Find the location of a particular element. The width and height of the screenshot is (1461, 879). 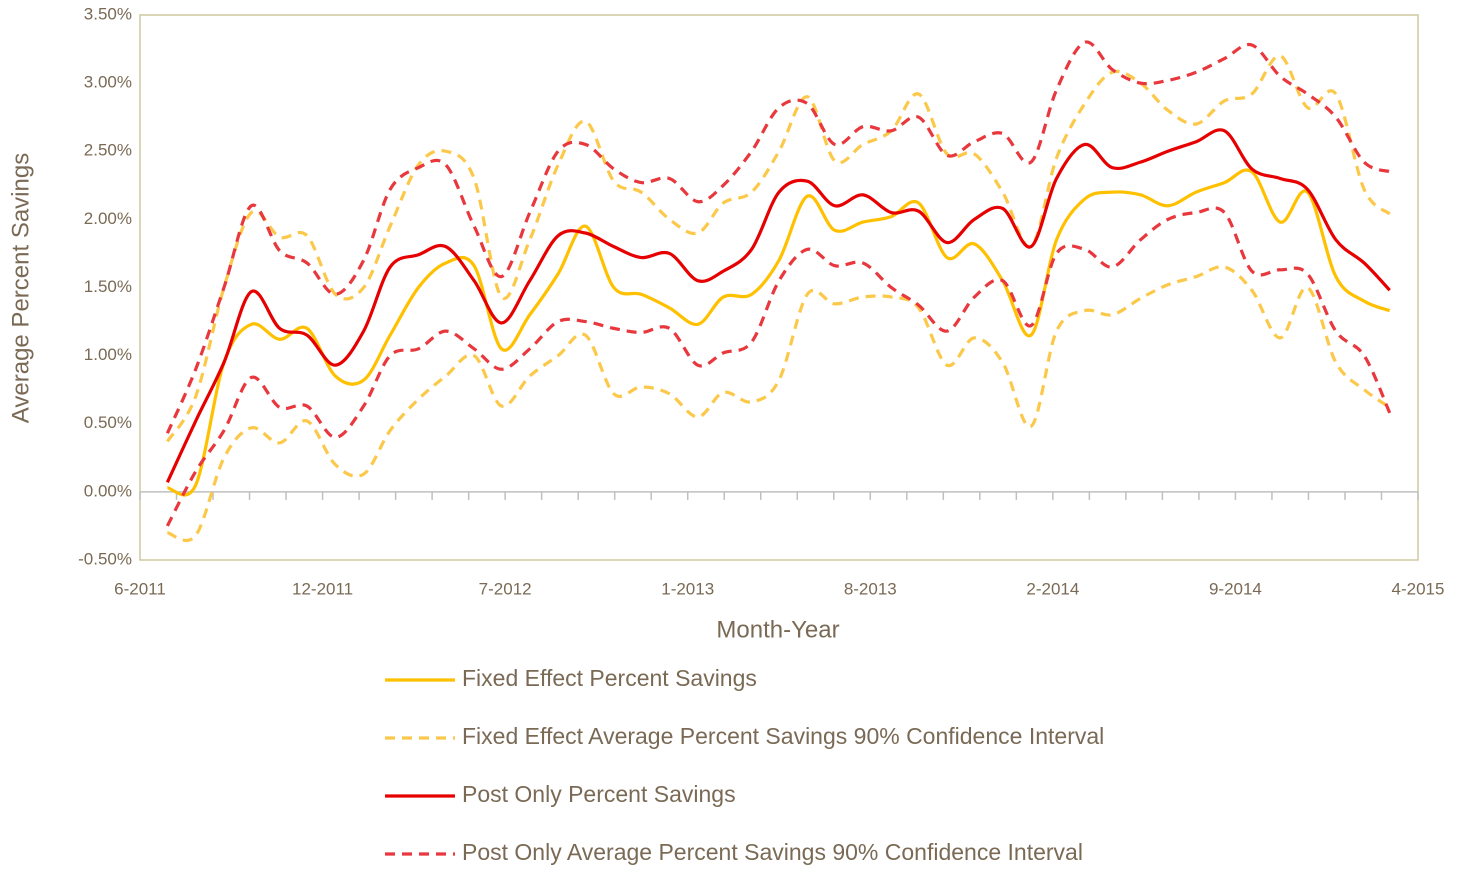

y-tick-label: 2.50% is located at coordinates (108, 150).